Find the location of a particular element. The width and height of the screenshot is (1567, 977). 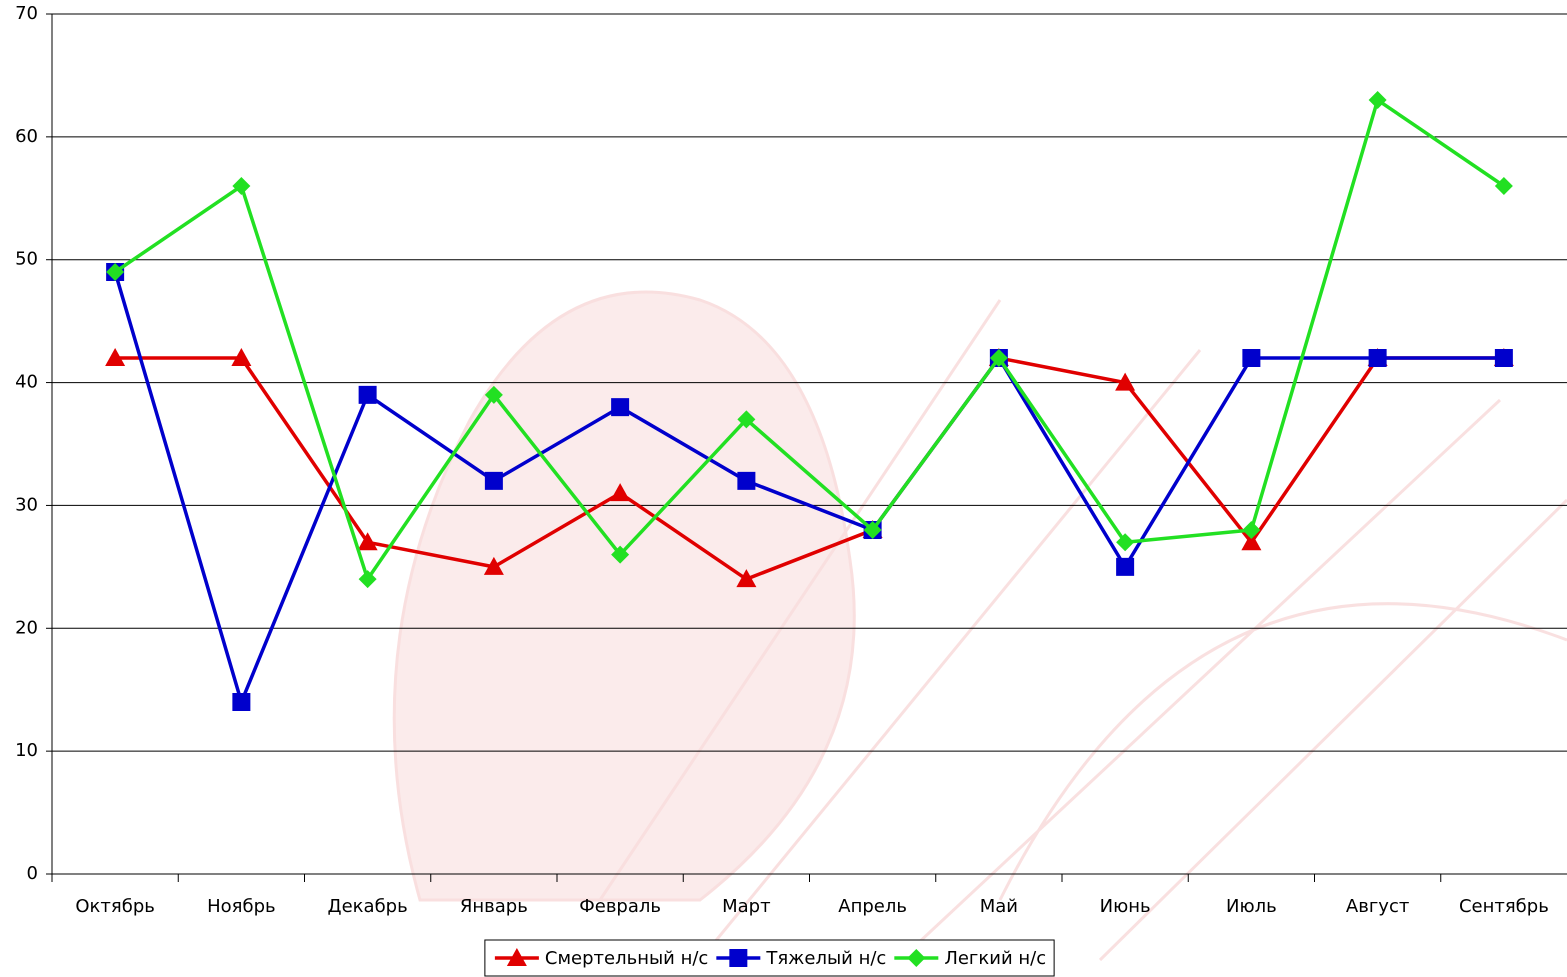

x-tick-label: Апрель is located at coordinates (872, 906).